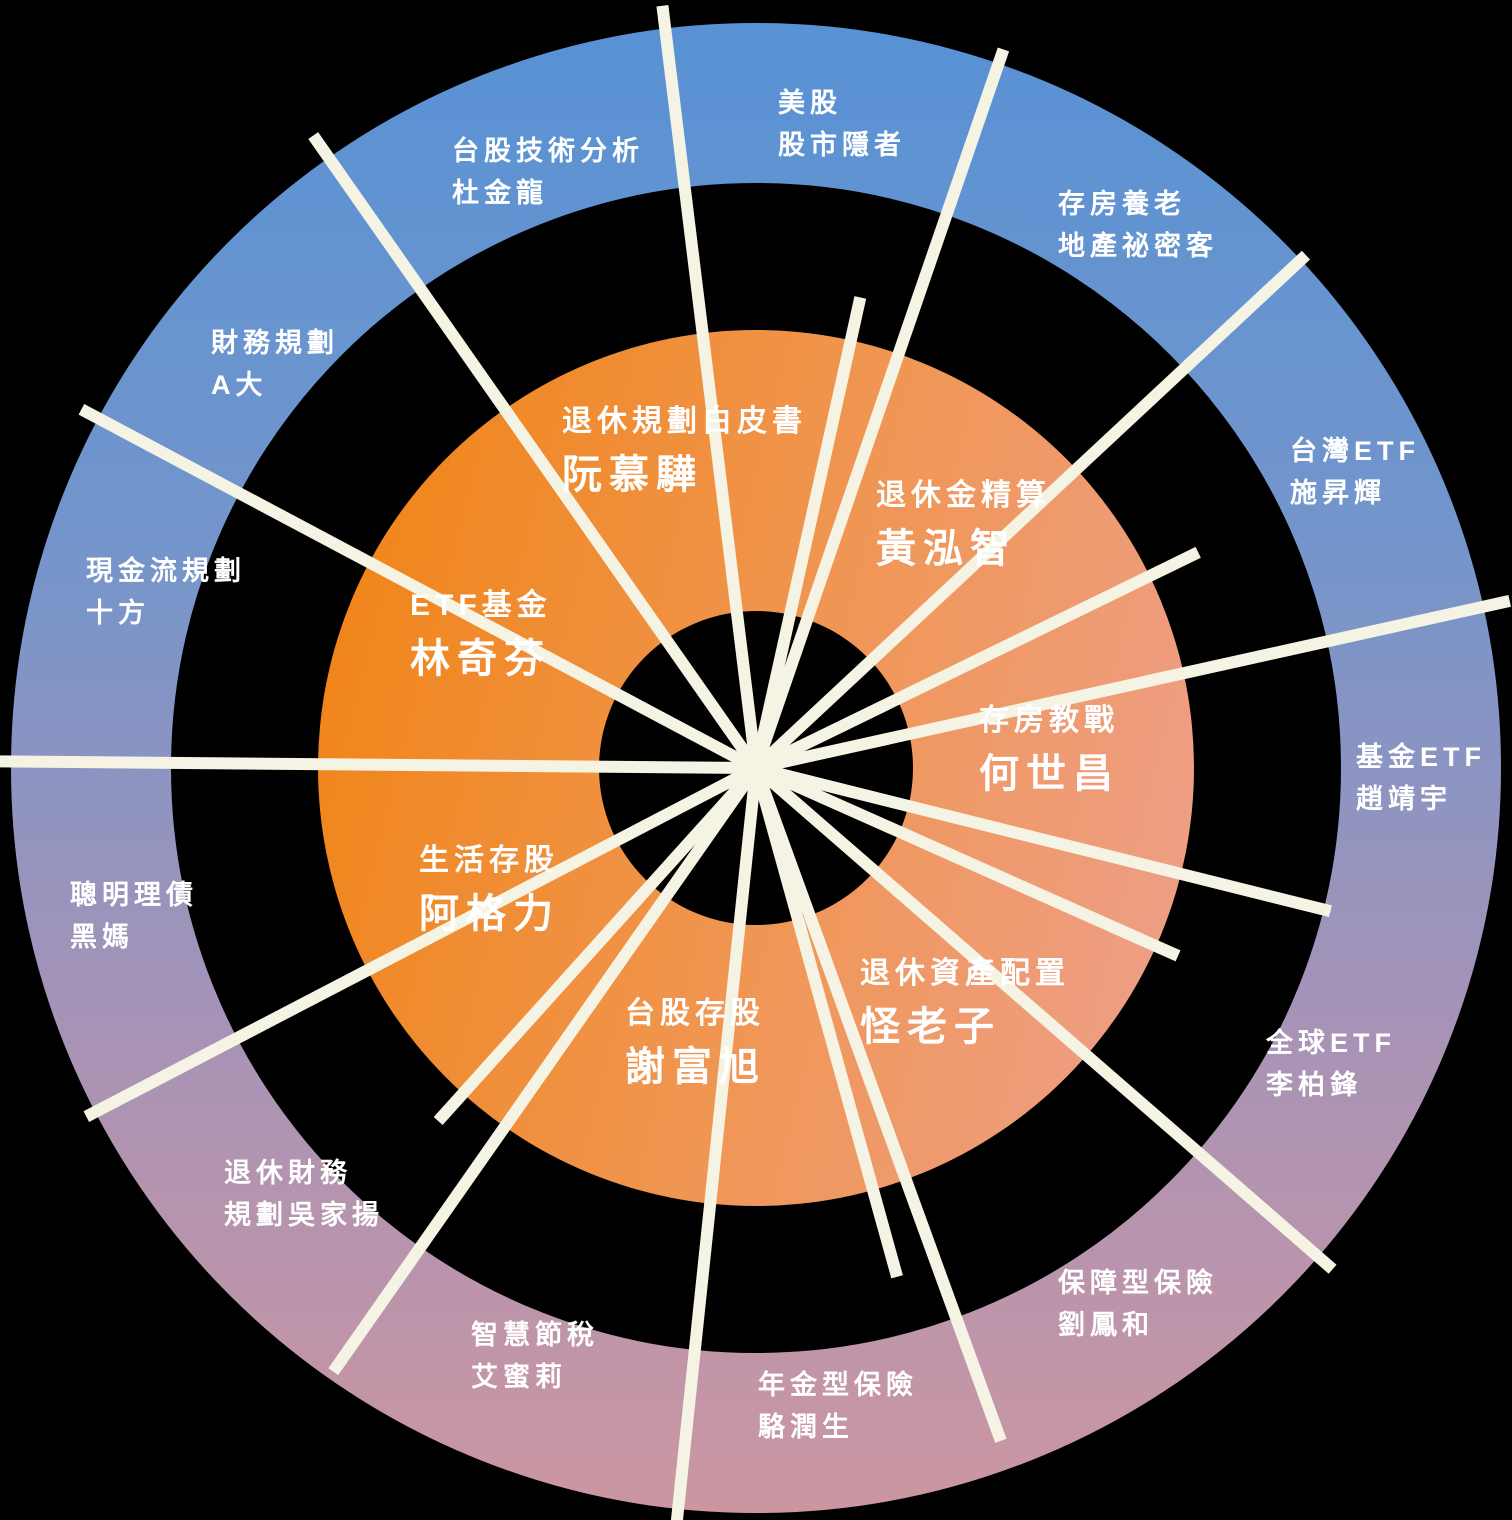  What do you see at coordinates (1314, 1085) in the screenshot?
I see `segment-person: 李柏鋒` at bounding box center [1314, 1085].